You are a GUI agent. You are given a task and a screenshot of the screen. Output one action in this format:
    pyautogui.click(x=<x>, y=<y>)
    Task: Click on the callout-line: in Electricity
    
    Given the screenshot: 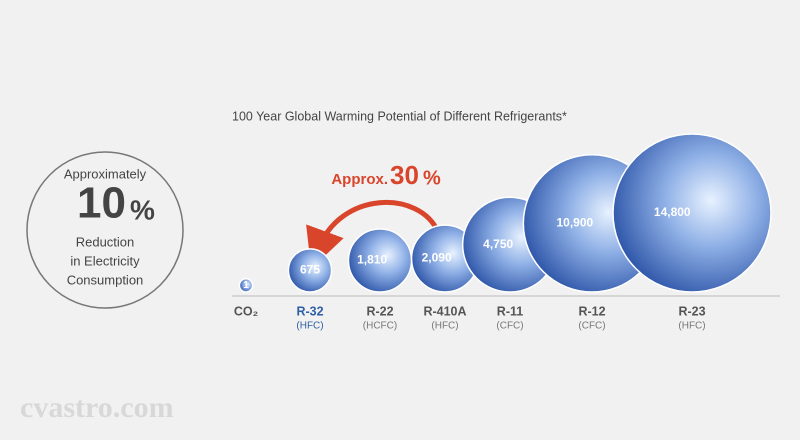 What is the action you would take?
    pyautogui.click(x=105, y=260)
    